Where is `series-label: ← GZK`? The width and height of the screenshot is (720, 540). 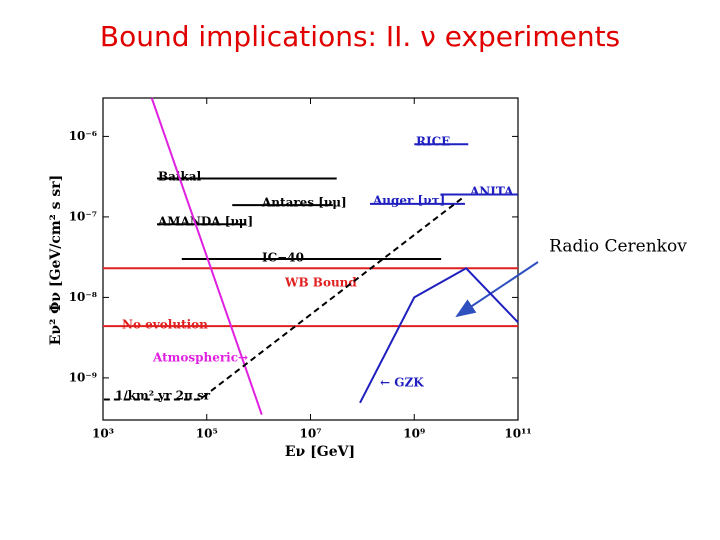
series-label: ← GZK is located at coordinates (402, 383).